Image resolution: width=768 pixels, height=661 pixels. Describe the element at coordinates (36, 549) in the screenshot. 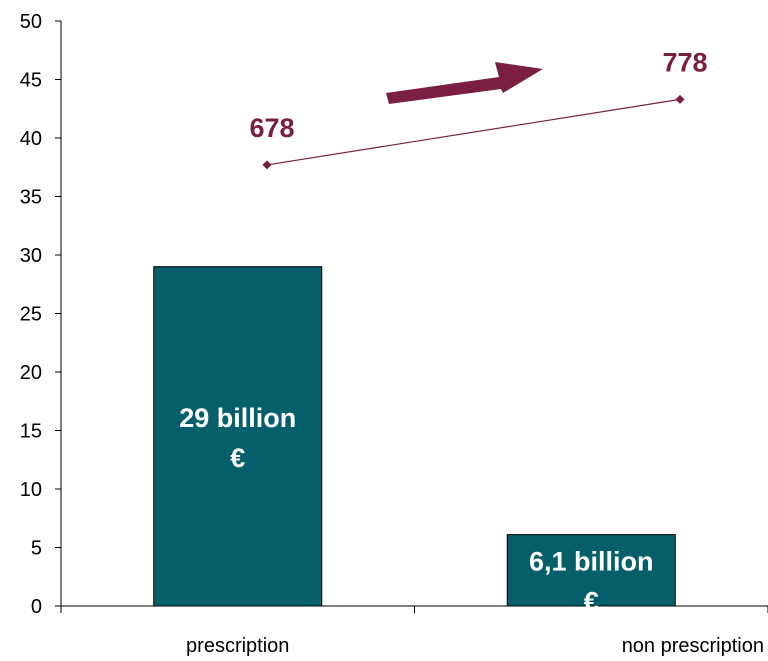

I see `y-tick-label: 5` at that location.